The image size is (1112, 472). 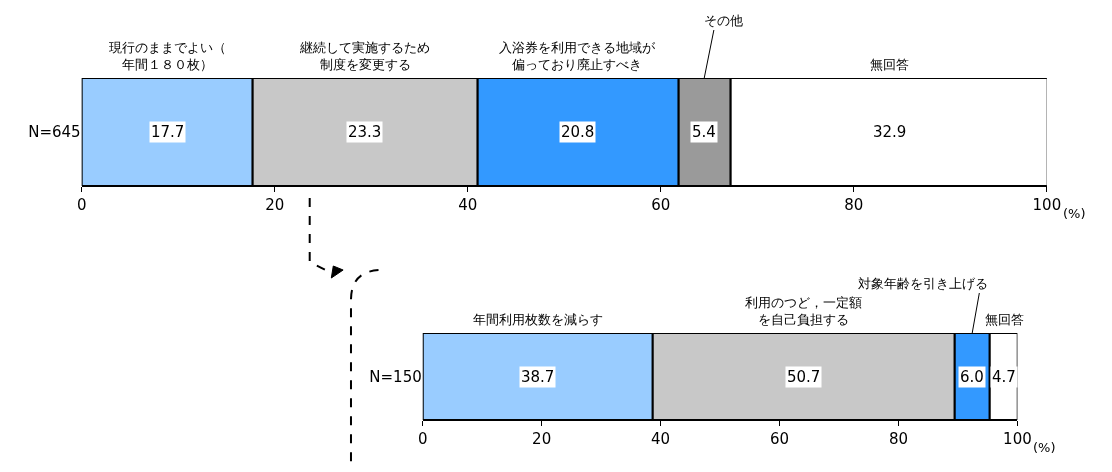 What do you see at coordinates (890, 132) in the screenshot?
I see `data-label: 32.9` at bounding box center [890, 132].